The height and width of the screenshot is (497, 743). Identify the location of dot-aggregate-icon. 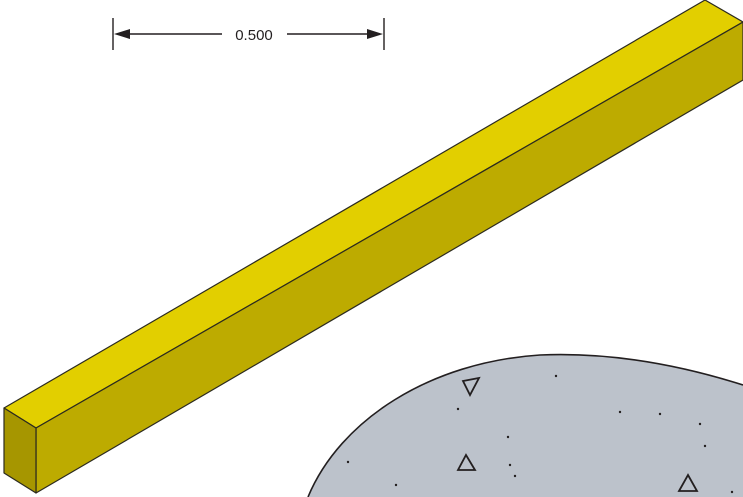
(540, 434).